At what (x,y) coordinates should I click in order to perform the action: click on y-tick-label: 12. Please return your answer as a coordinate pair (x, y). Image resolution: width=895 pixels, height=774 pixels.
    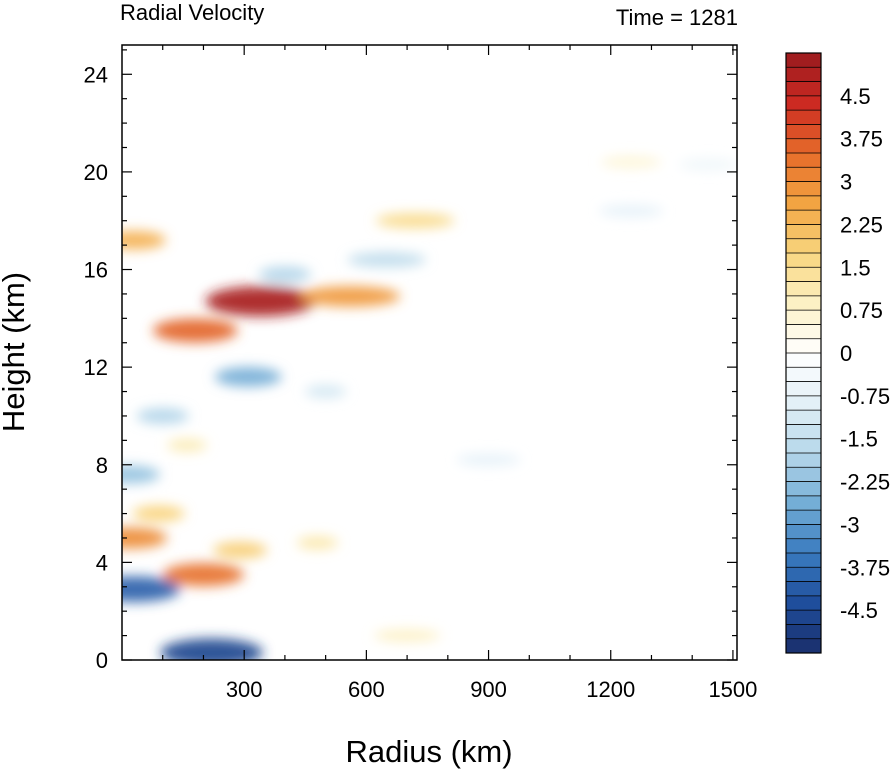
    Looking at the image, I should click on (96, 367).